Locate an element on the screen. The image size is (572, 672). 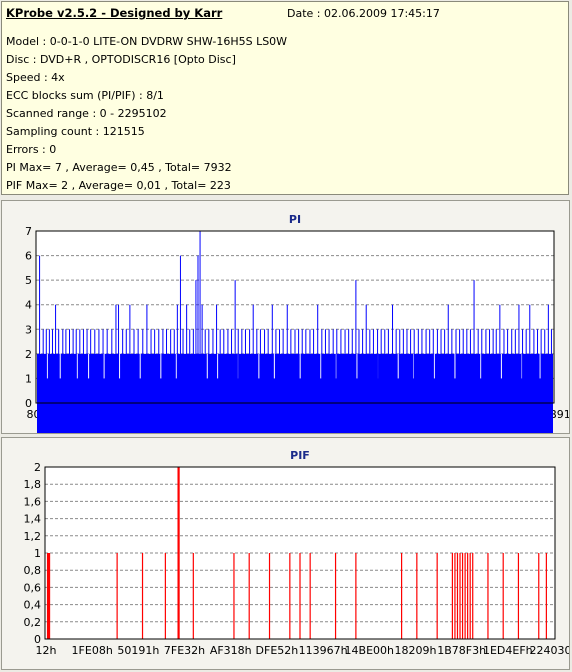
y-tick-label: 6 is located at coordinates (28, 256).